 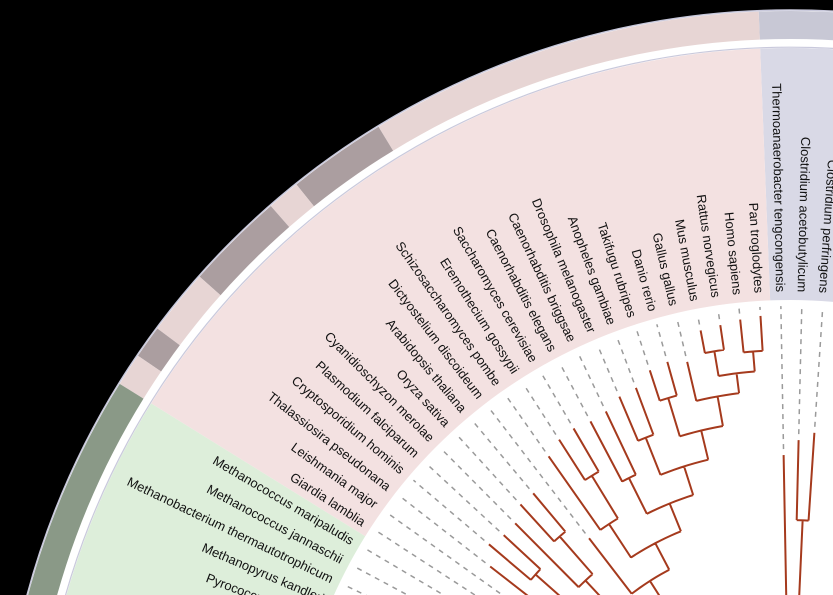 What do you see at coordinates (778, 188) in the screenshot?
I see `leaf-label-bacteria-2: Thermoanaerobacter tengcongensis` at bounding box center [778, 188].